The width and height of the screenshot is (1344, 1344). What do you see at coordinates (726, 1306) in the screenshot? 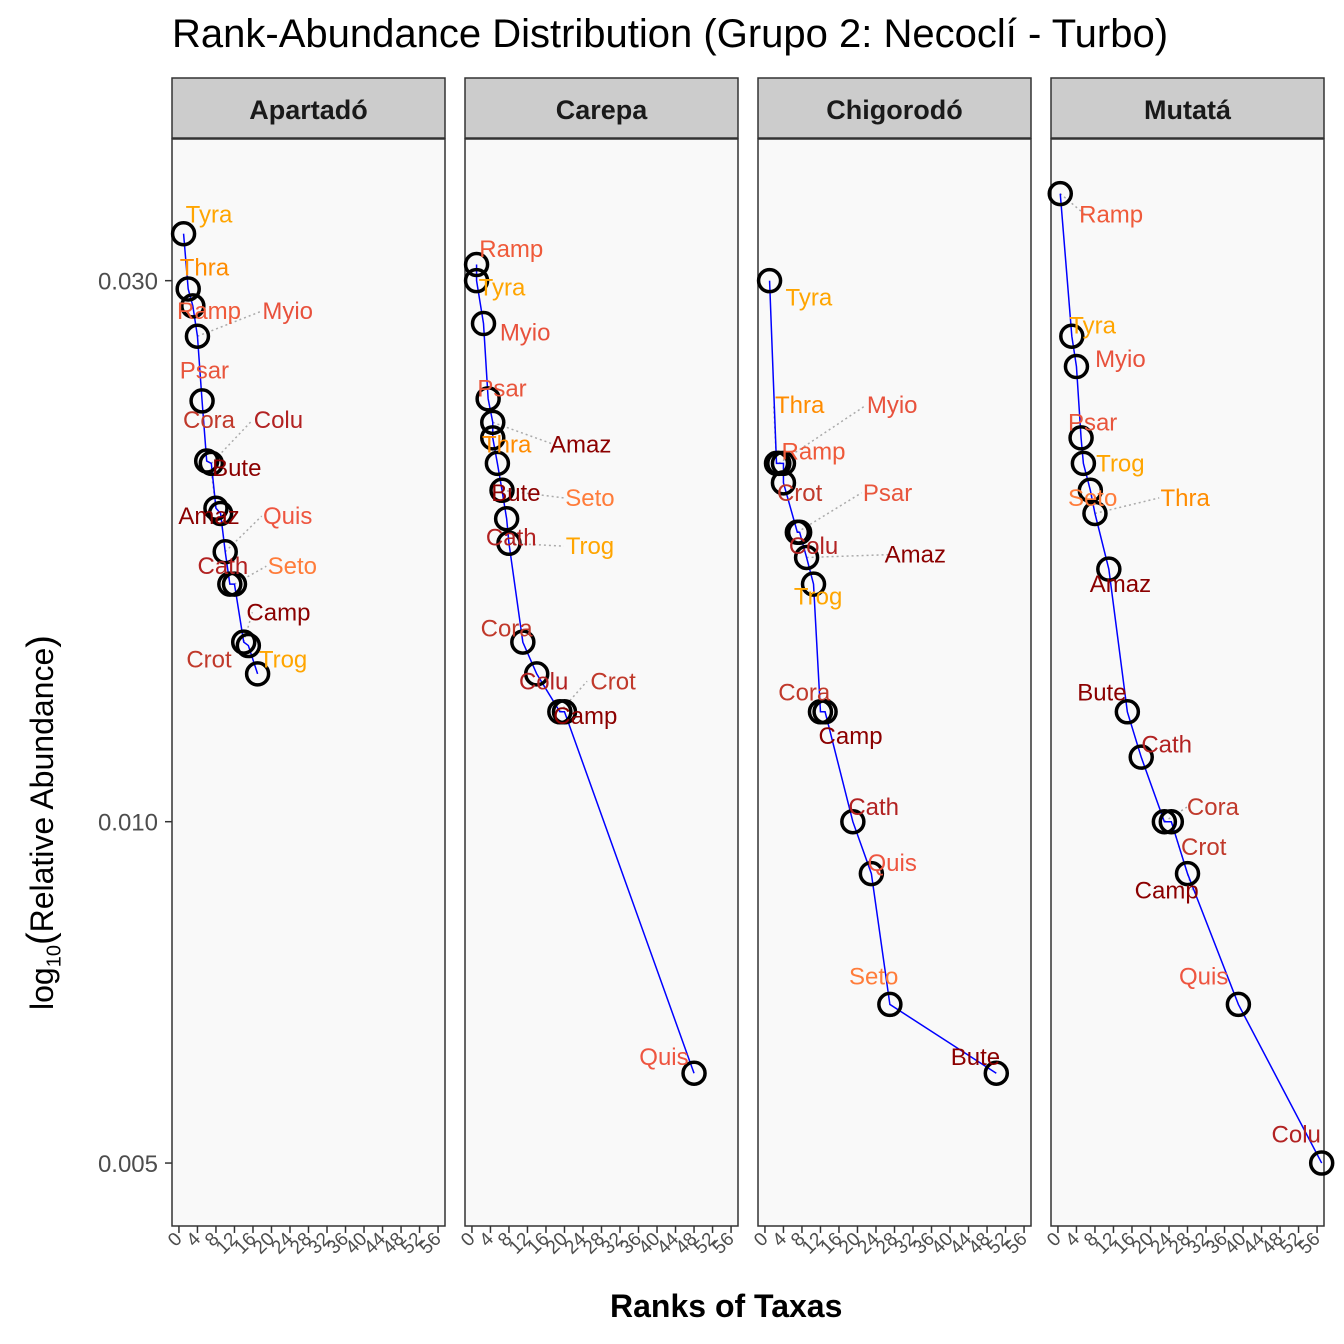
I see `x-axis-label: Ranks of Taxas` at bounding box center [726, 1306].